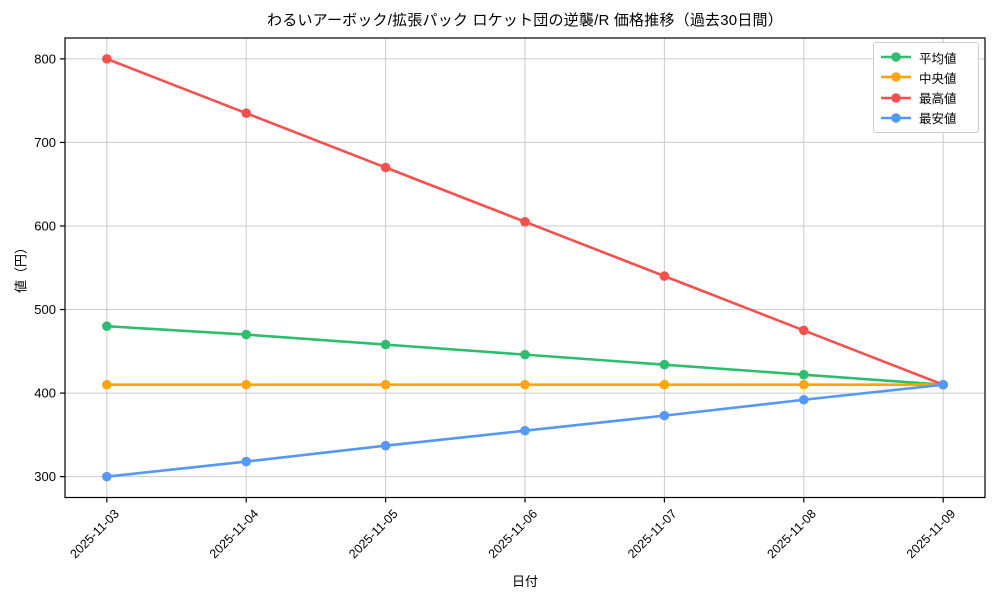 The image size is (1000, 600). Describe the element at coordinates (45, 142) in the screenshot. I see `y-tick-label: 700` at that location.